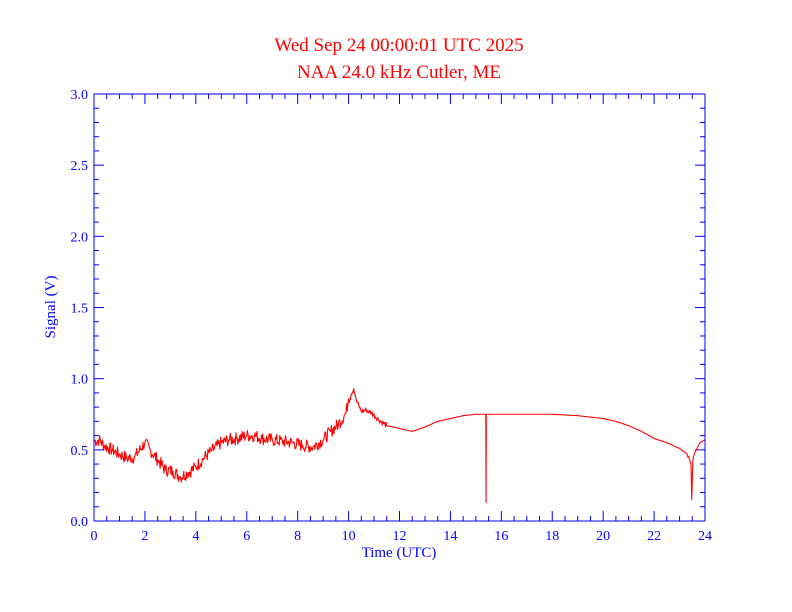 This screenshot has width=792, height=612. Describe the element at coordinates (80, 237) in the screenshot. I see `y-tick-label: 2.0` at that location.